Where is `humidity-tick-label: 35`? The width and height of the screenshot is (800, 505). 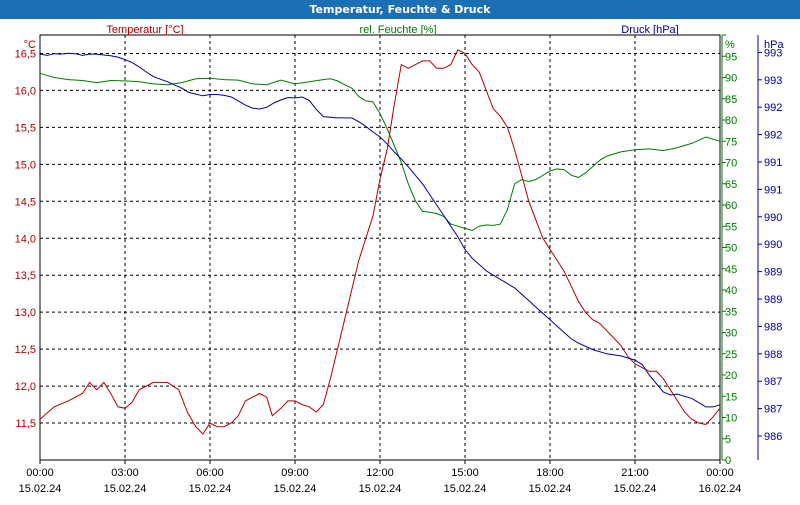
humidity-tick-label: 35 is located at coordinates (731, 312).